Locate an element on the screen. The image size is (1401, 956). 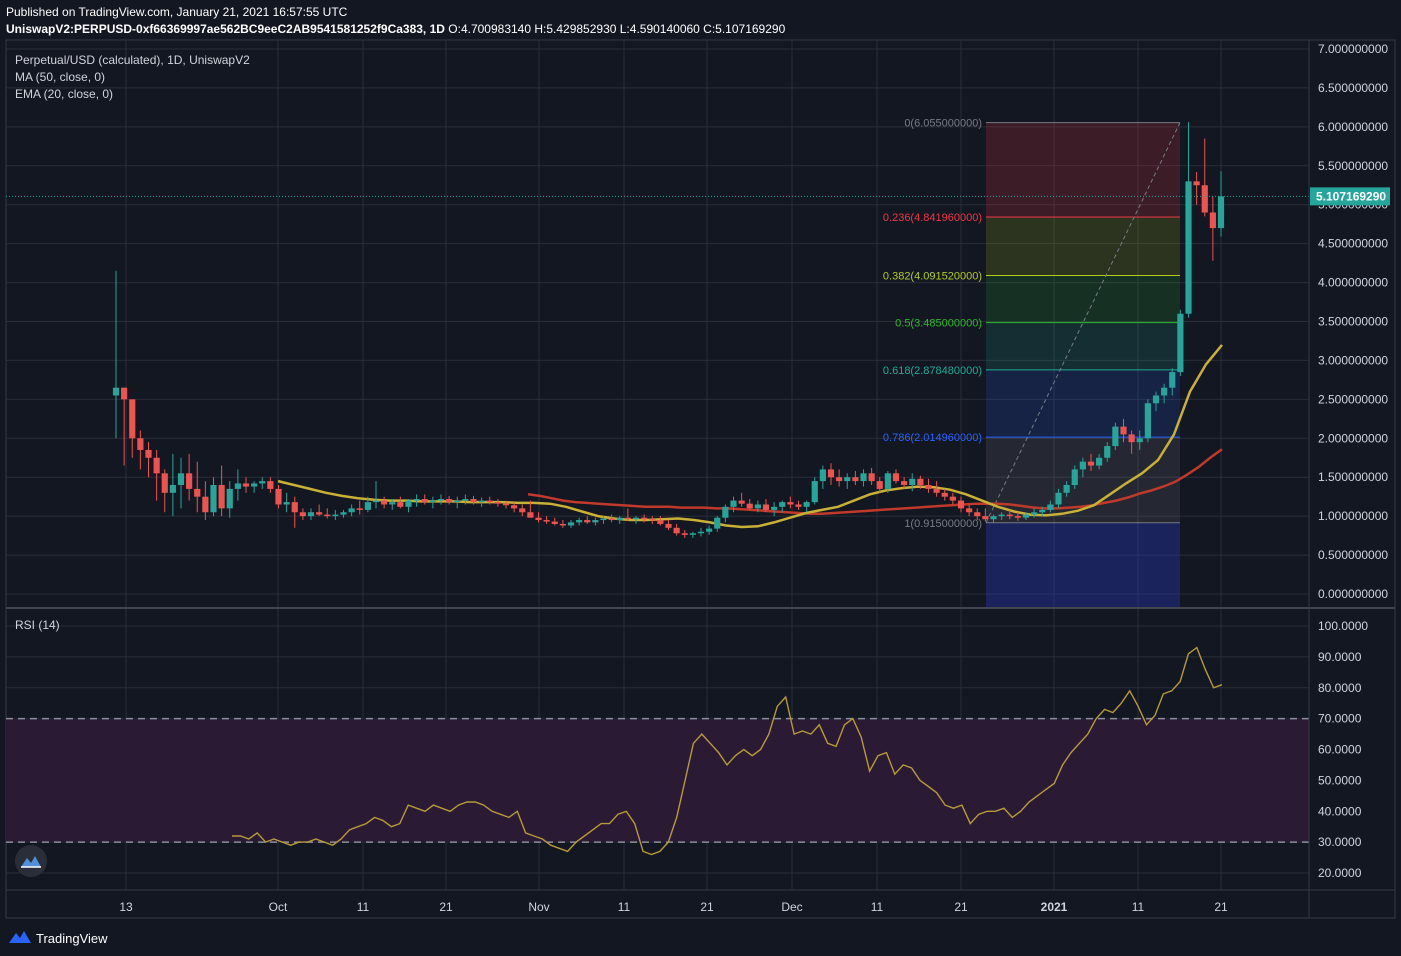
legend-rsi: RSI (14) is located at coordinates (37, 625).